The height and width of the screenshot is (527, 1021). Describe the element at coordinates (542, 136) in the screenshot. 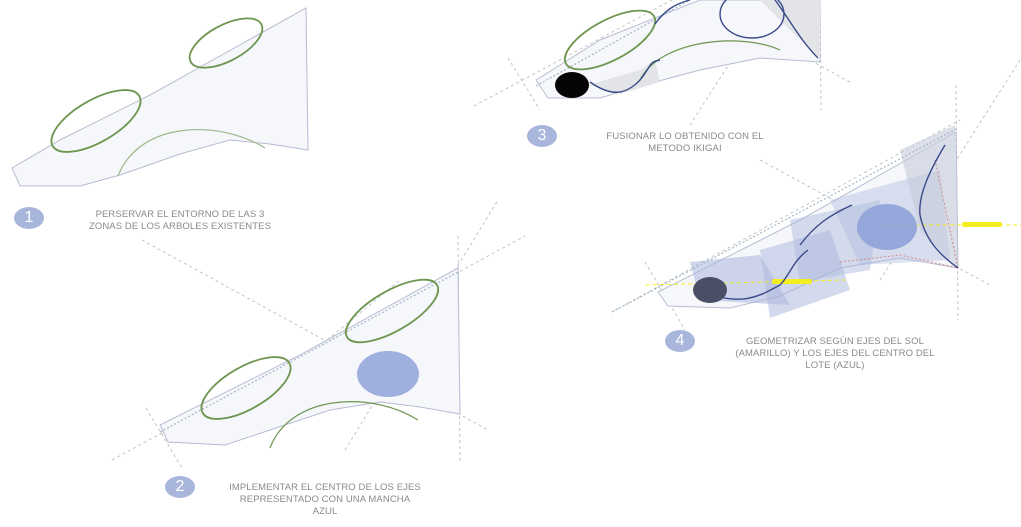

I see `step-3-badge: 3` at that location.